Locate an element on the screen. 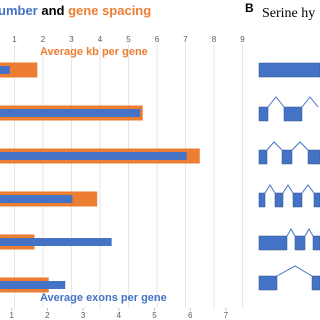 The width and height of the screenshot is (320, 320). x-tick-label: 2 is located at coordinates (43, 39).